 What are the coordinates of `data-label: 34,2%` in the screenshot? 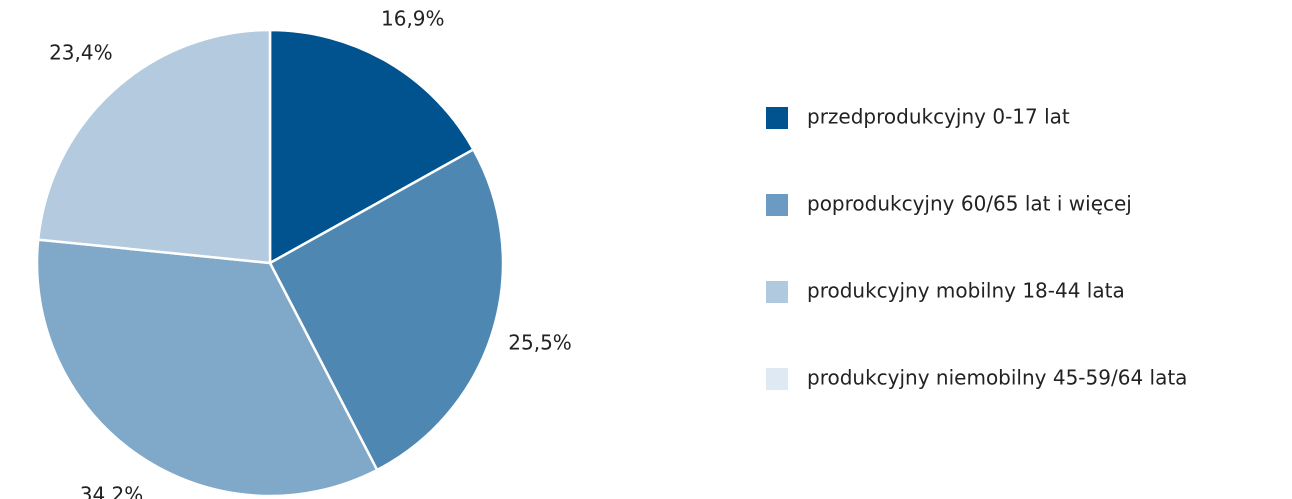 It's located at (112, 491).